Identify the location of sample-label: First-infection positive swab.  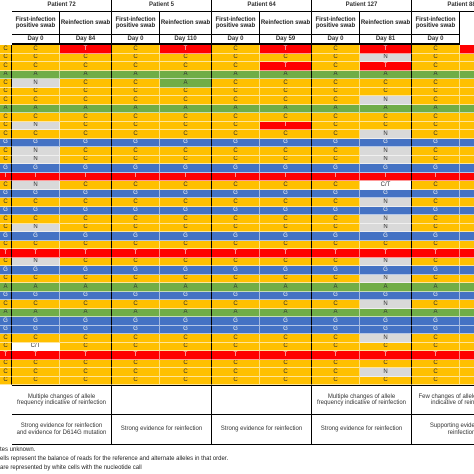
(36, 23).